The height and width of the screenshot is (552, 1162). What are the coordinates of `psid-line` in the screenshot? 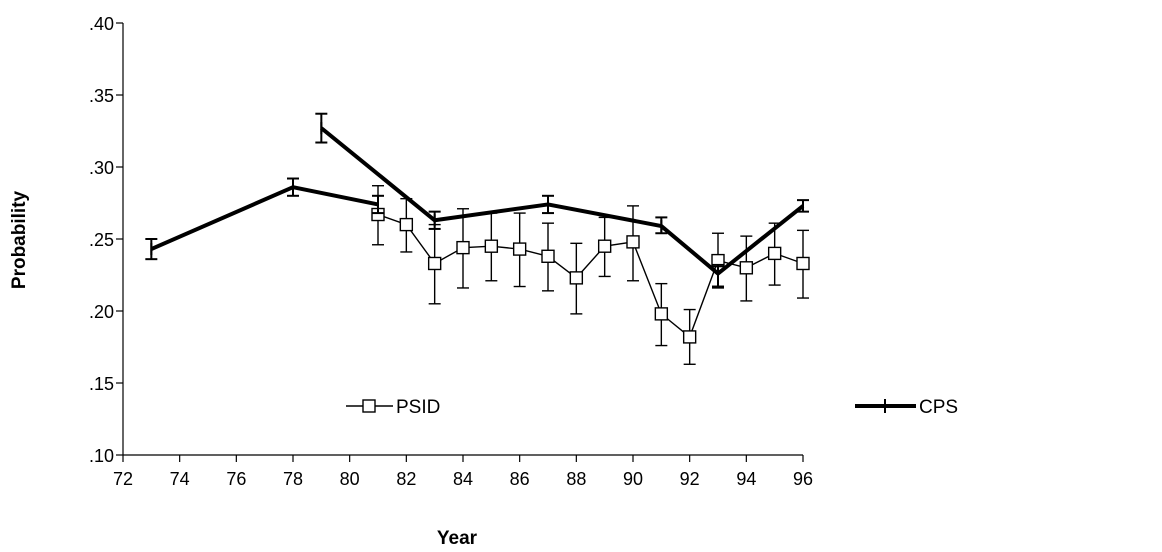 It's located at (590, 276).